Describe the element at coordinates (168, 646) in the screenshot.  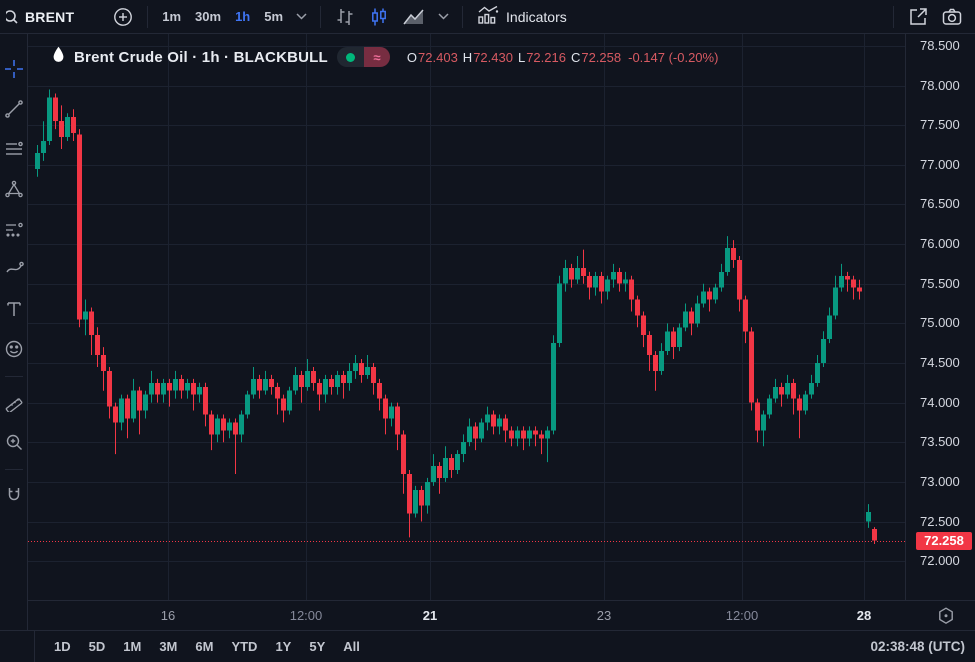
I see `range-3m-button: 3M` at that location.